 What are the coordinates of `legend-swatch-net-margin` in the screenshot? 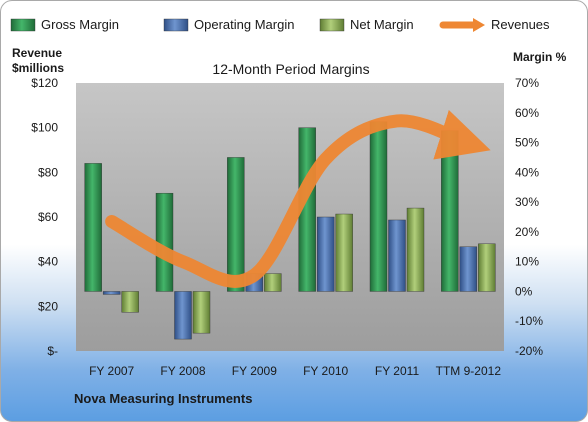 It's located at (332, 25).